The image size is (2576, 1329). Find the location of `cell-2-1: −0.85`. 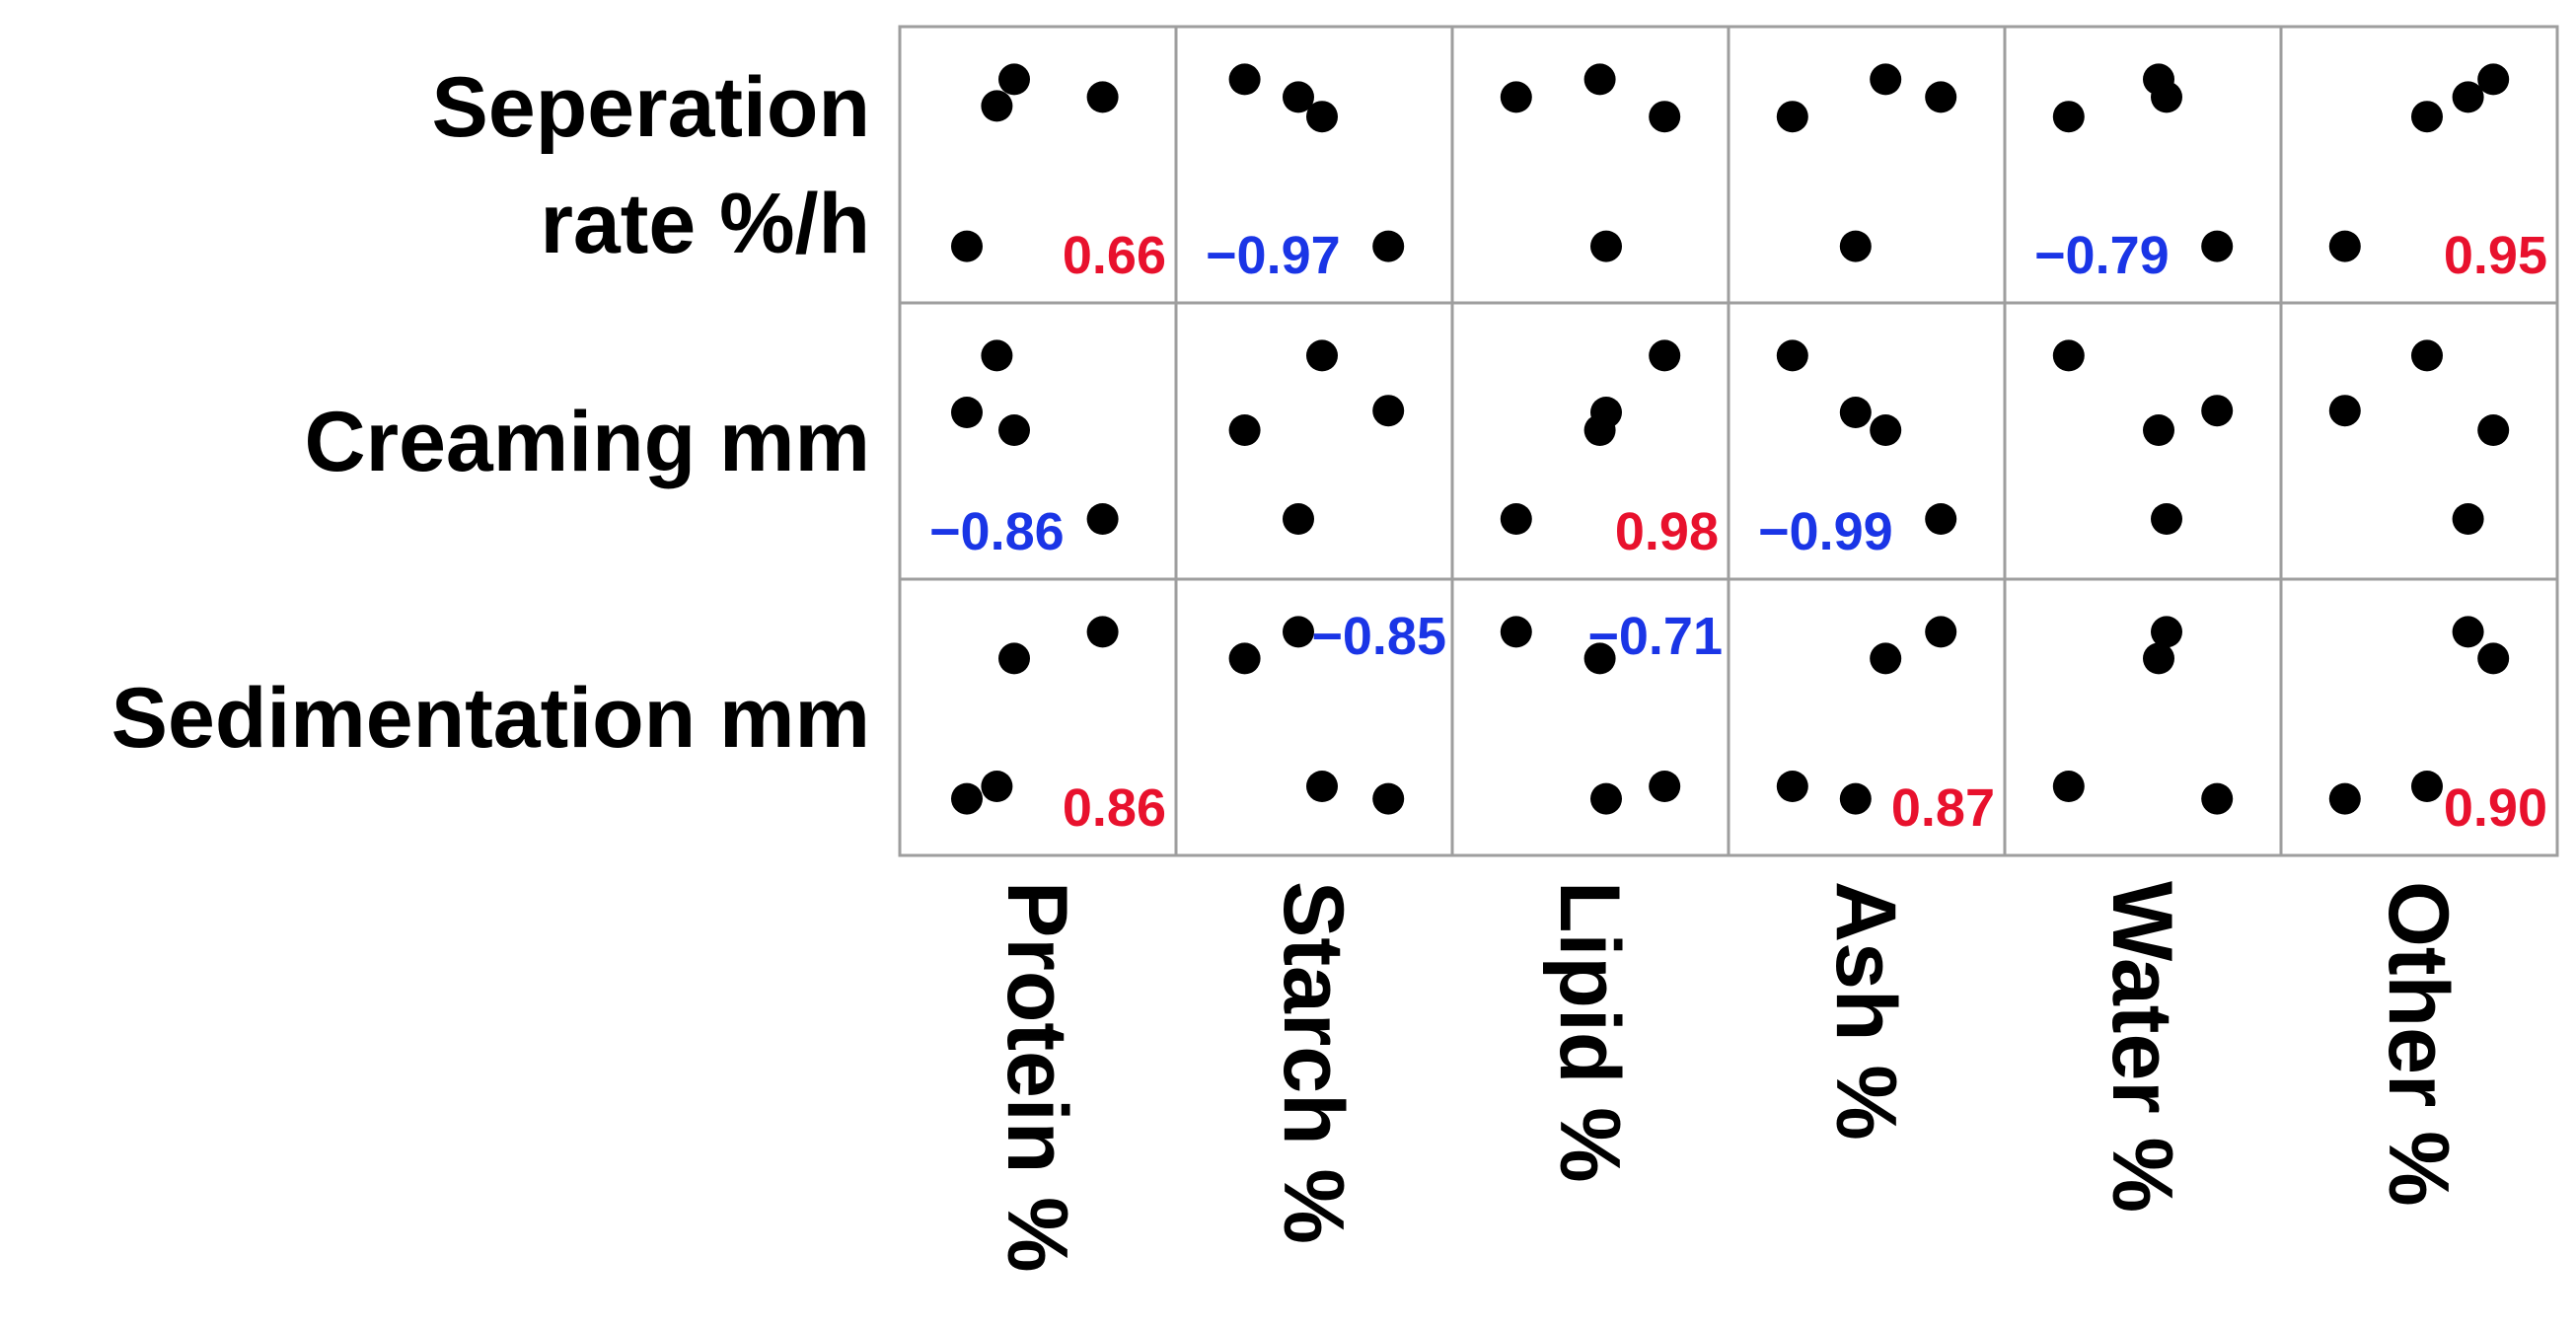

cell-2-1: −0.85 is located at coordinates (1314, 717).